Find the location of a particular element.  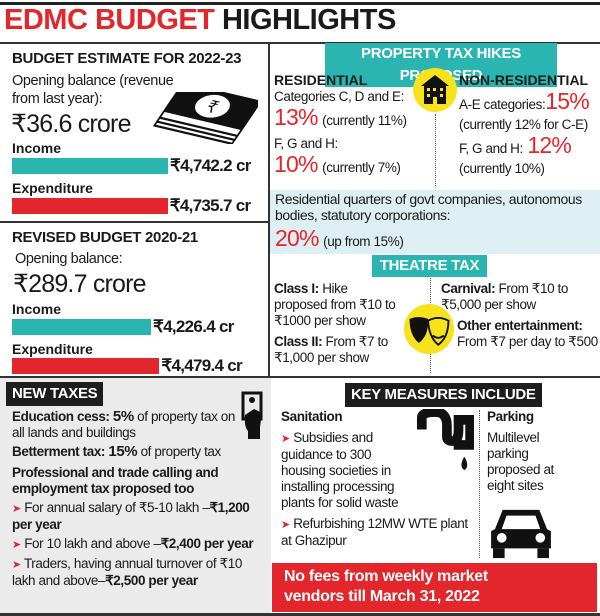

title-part2: HIGHLIGHTS is located at coordinates (308, 20).